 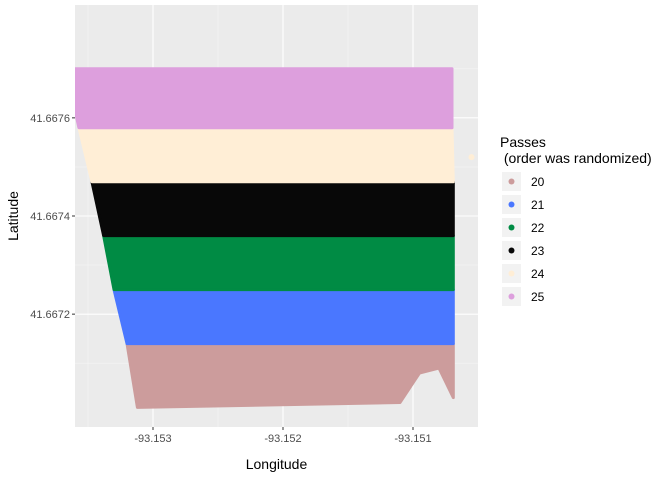 I want to click on series-25-points, so click(x=264, y=98).